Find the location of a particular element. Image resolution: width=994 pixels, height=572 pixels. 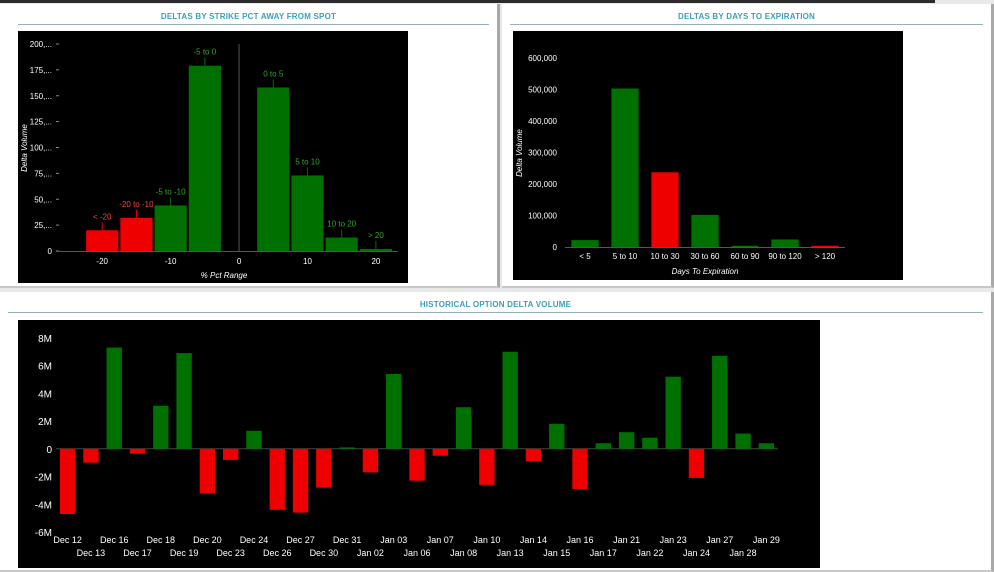

x-tick-label: < 5 is located at coordinates (585, 256).